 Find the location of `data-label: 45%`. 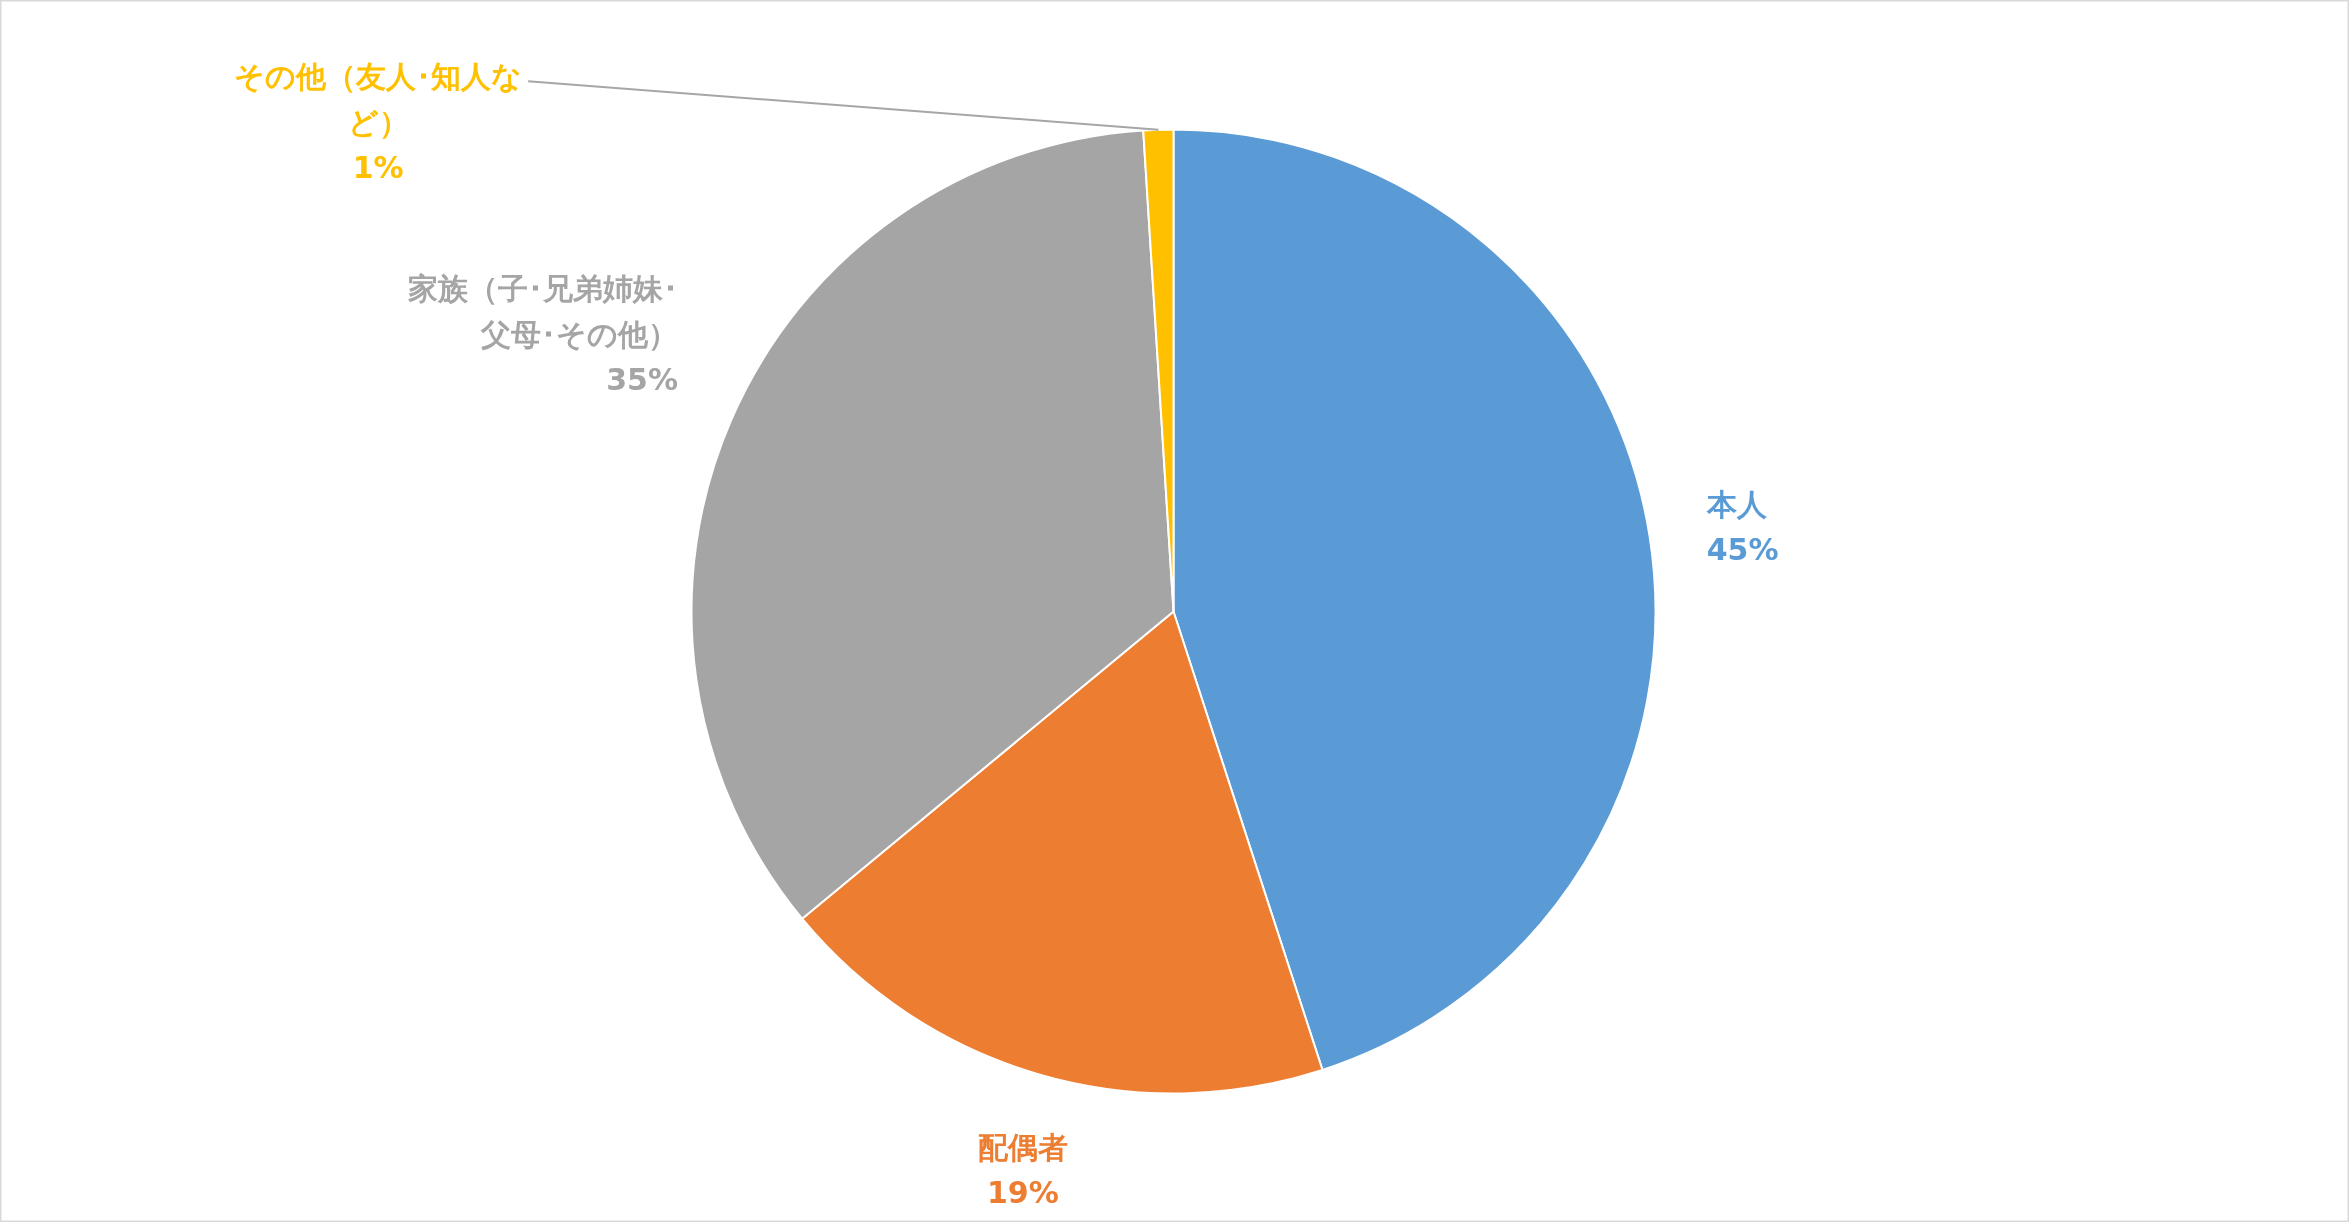

data-label: 45% is located at coordinates (1742, 550).